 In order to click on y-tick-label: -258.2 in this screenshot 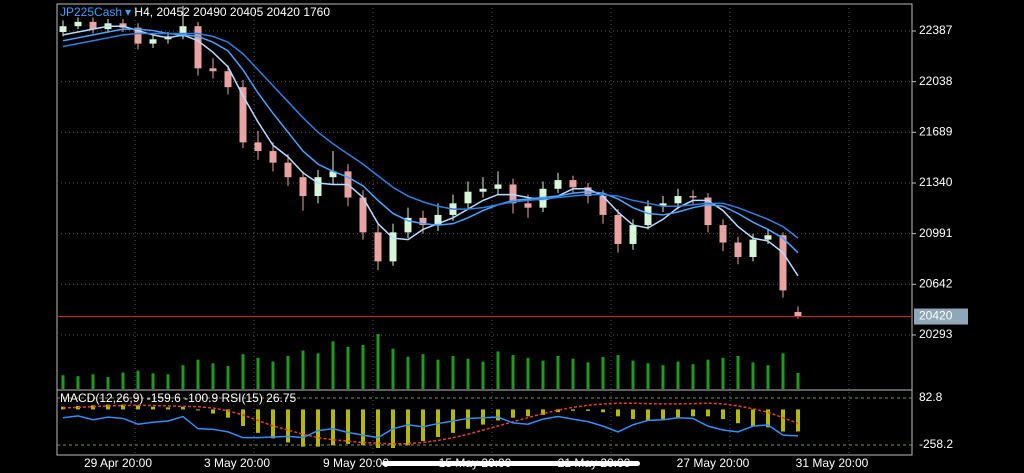, I will do `click(936, 444)`.